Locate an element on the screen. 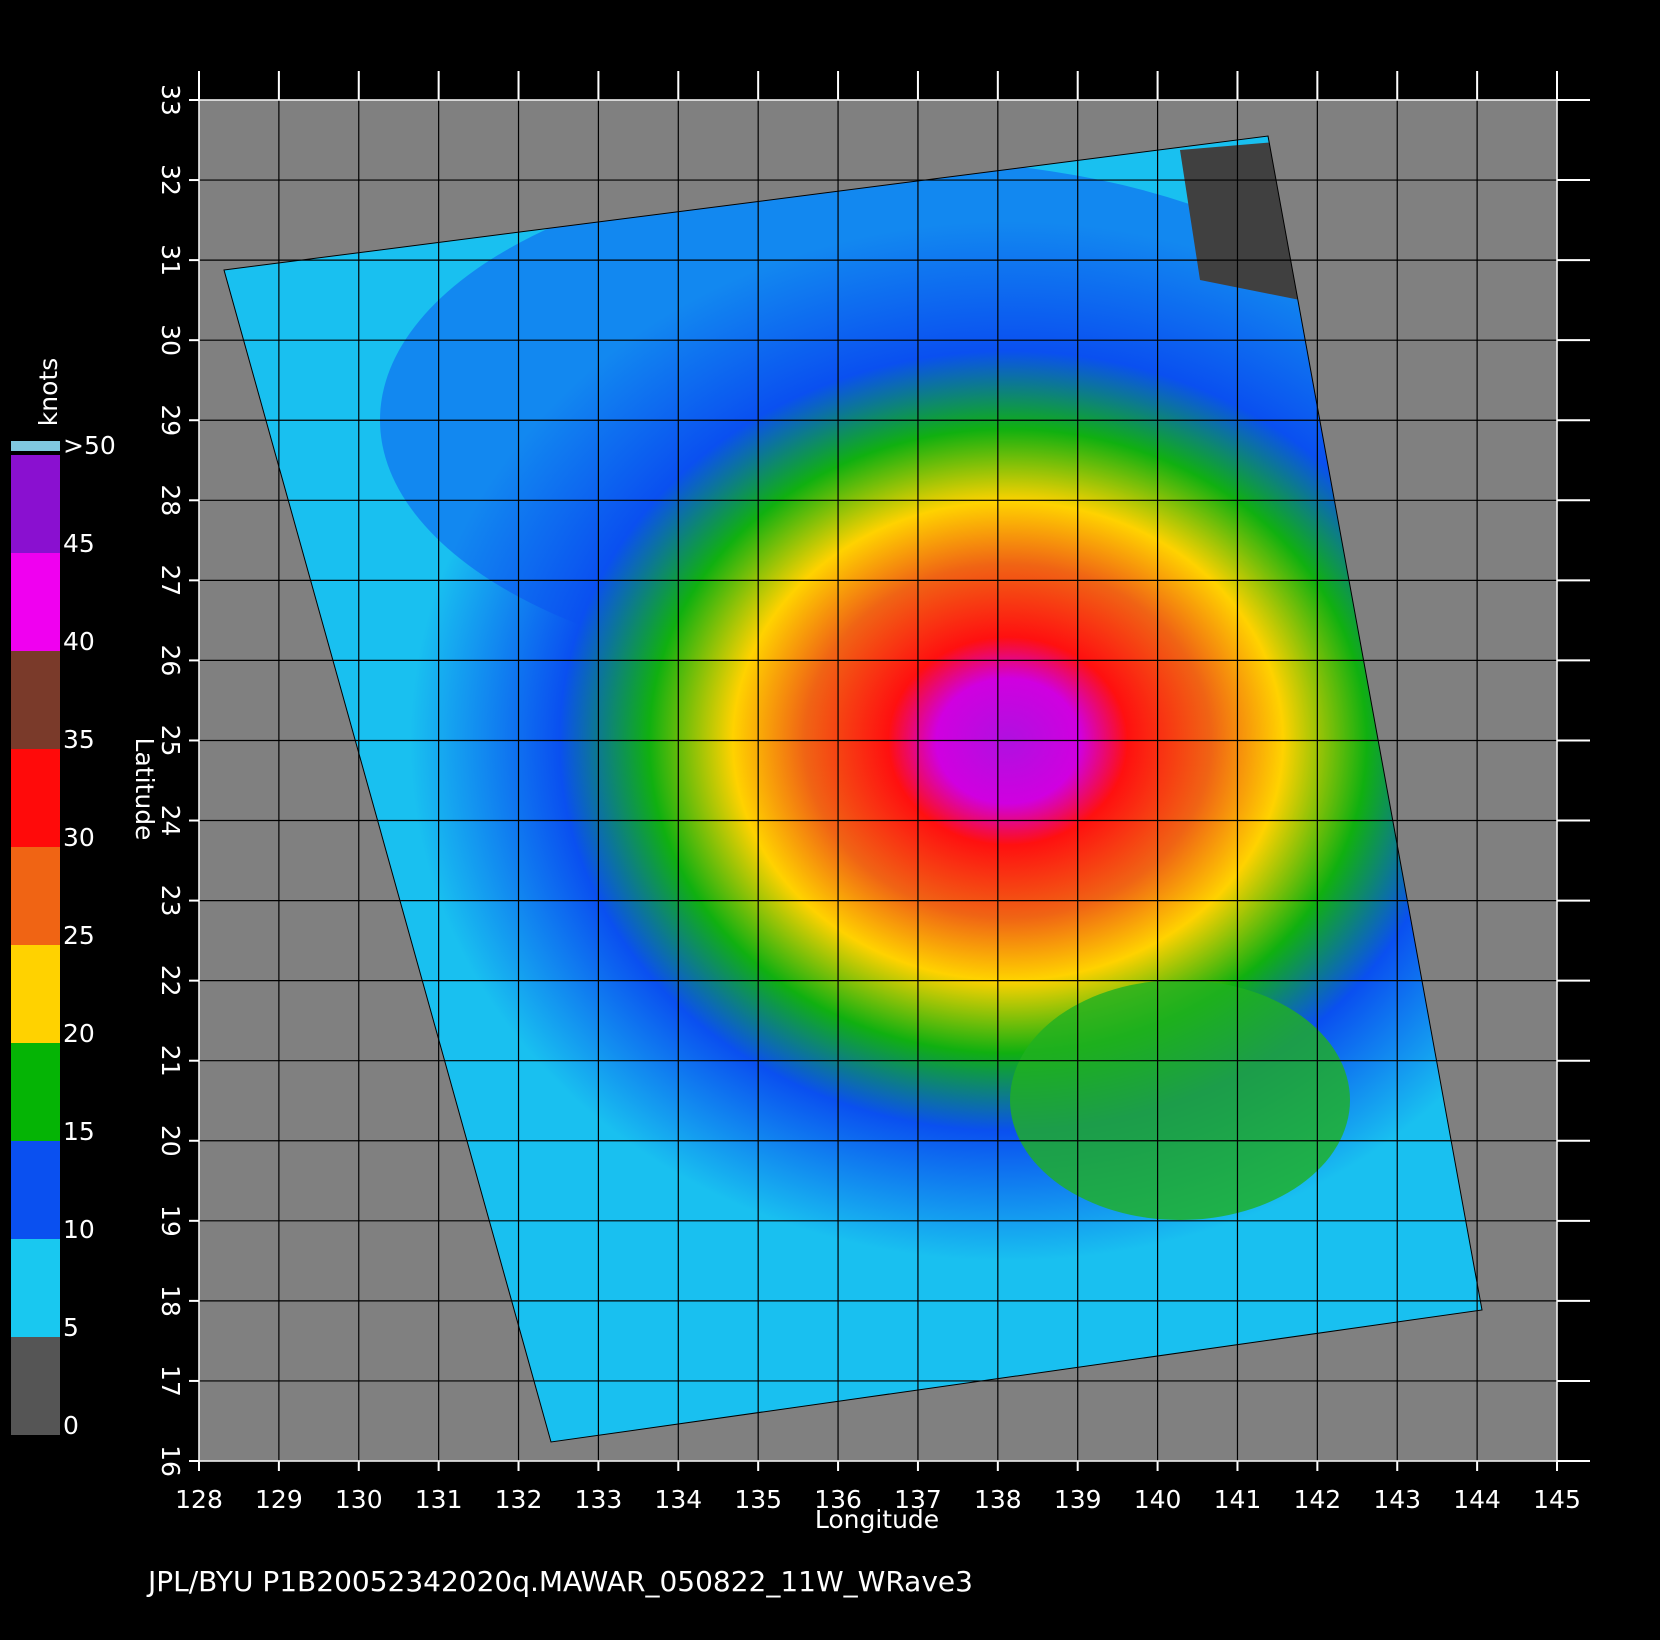 The height and width of the screenshot is (1640, 1660). x-tick-label: 130 is located at coordinates (359, 1499).